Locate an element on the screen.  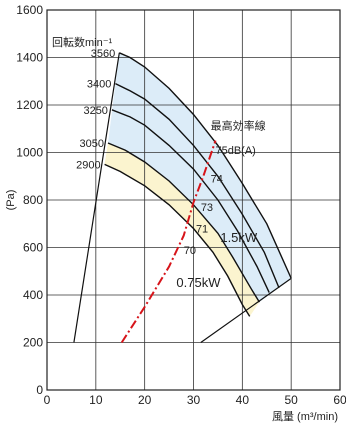
x-tick-label: 10 is located at coordinates (96, 400).